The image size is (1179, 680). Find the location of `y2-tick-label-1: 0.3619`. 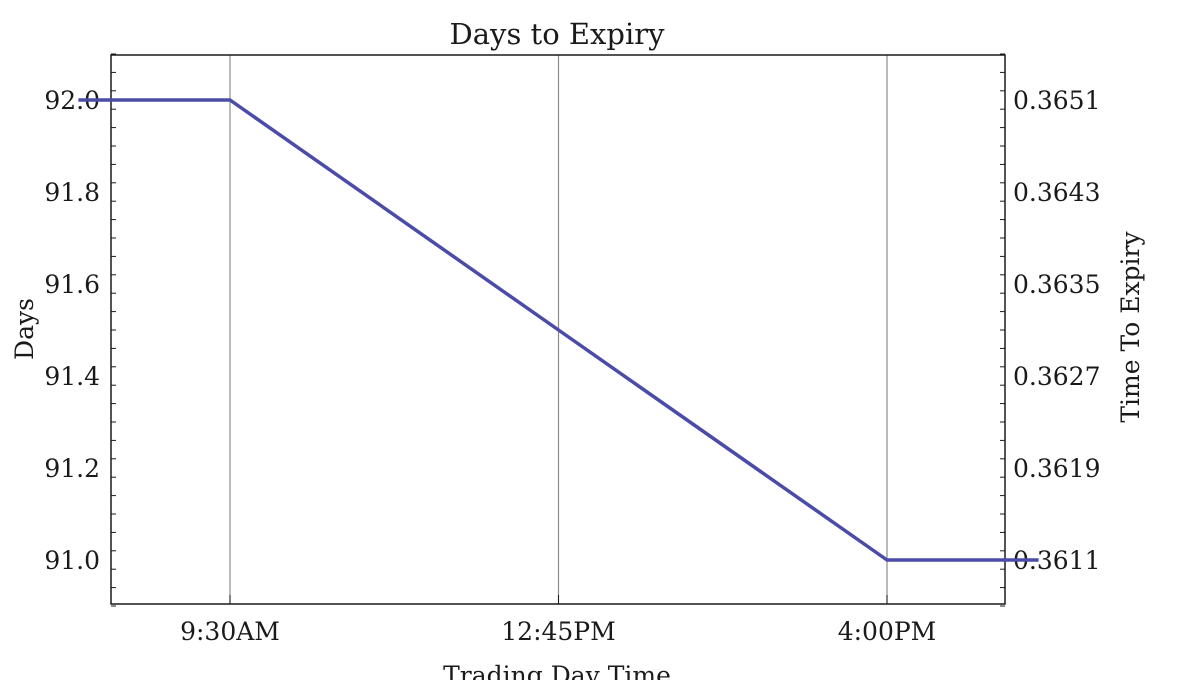

y2-tick-label-1: 0.3619 is located at coordinates (1056, 468).